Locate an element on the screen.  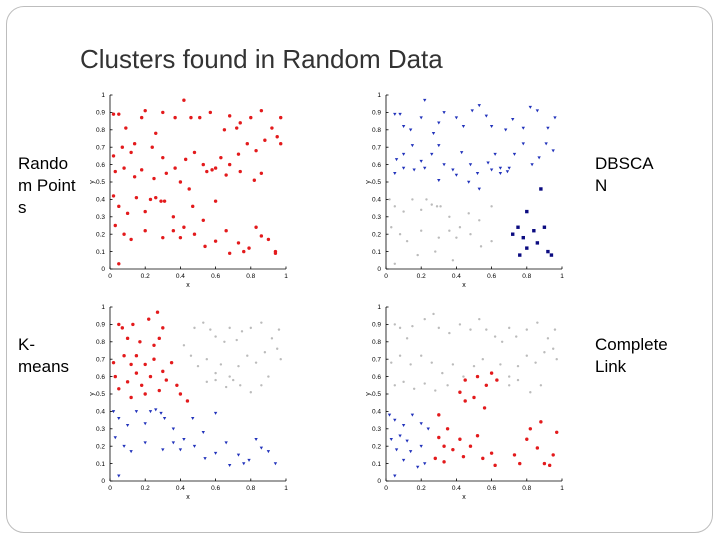
y-tick-label: 0.6 is located at coordinates (100, 165).